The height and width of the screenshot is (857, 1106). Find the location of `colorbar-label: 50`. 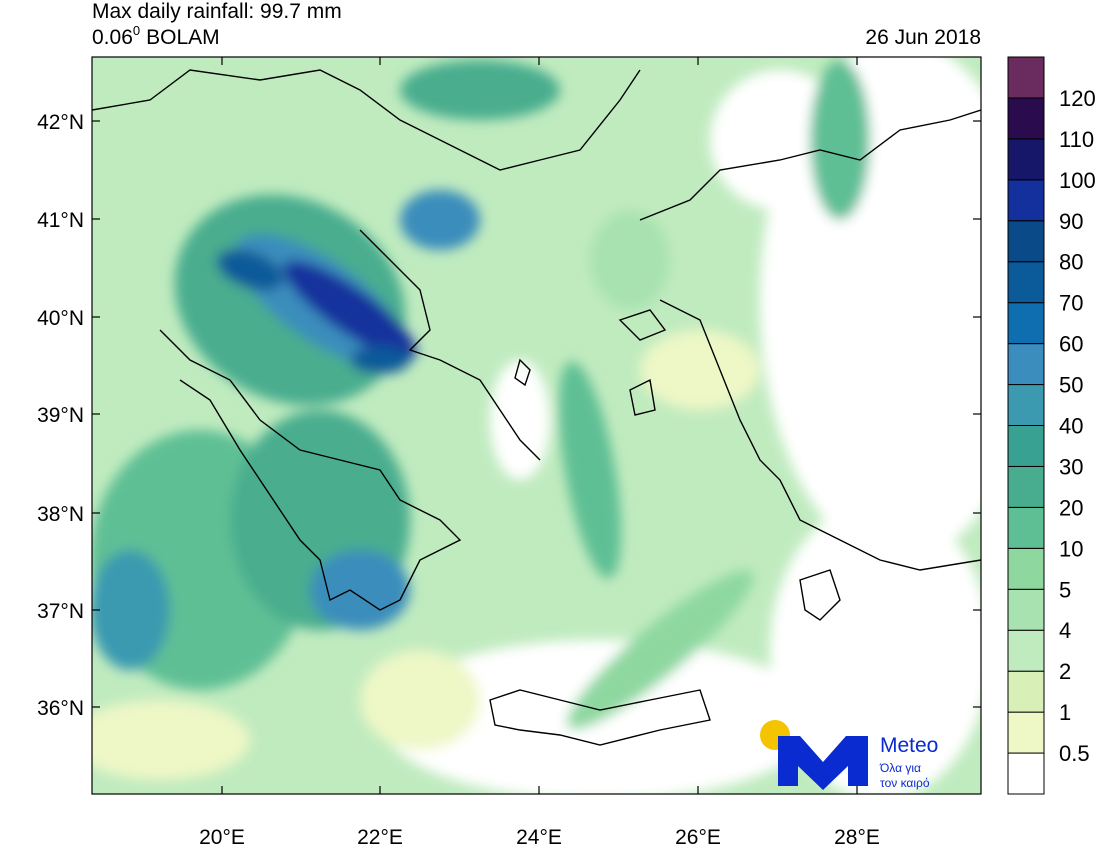

colorbar-label: 50 is located at coordinates (1071, 385).